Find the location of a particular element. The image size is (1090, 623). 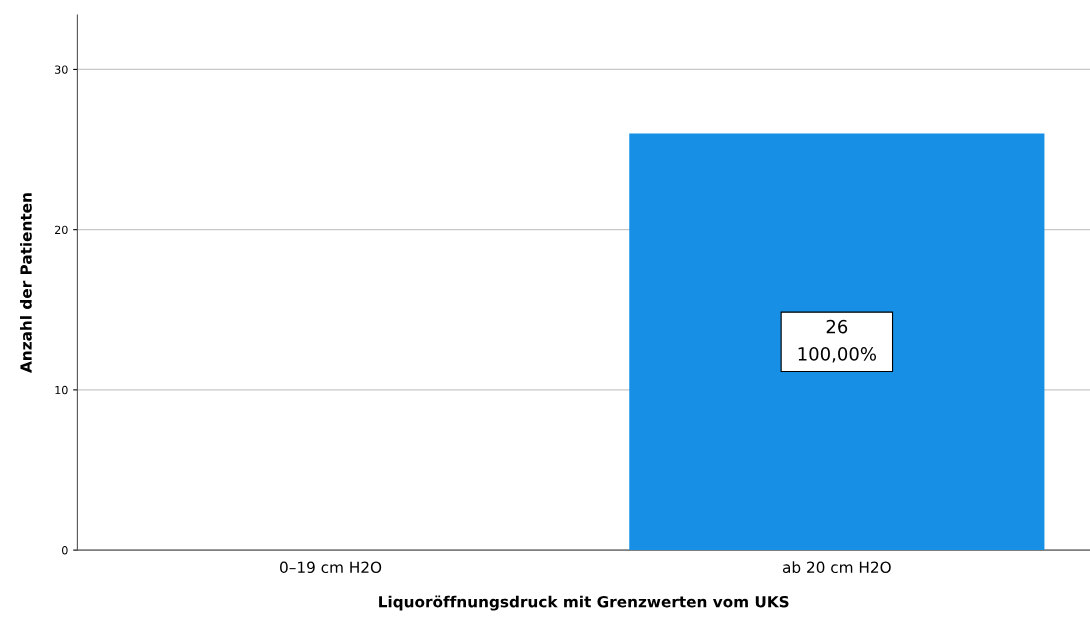

y-tick-label: 0 is located at coordinates (65, 550).